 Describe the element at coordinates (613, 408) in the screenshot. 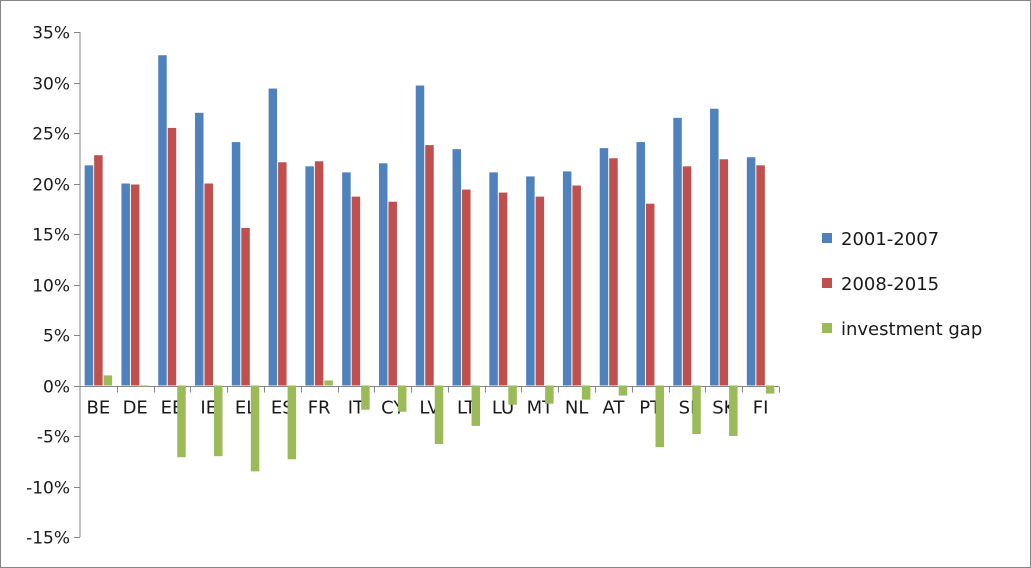

I see `x-category-label: AT` at that location.